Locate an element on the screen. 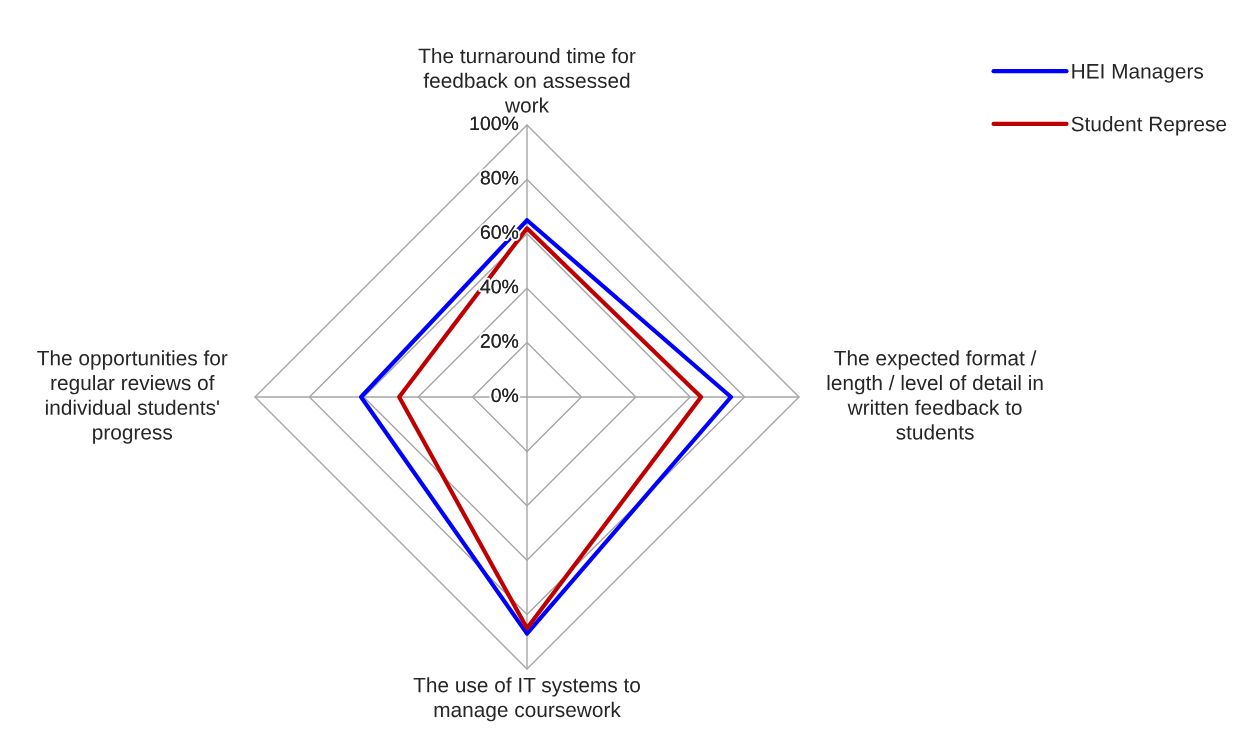 This screenshot has height=743, width=1252. y-tick-label: 0% is located at coordinates (505, 395).